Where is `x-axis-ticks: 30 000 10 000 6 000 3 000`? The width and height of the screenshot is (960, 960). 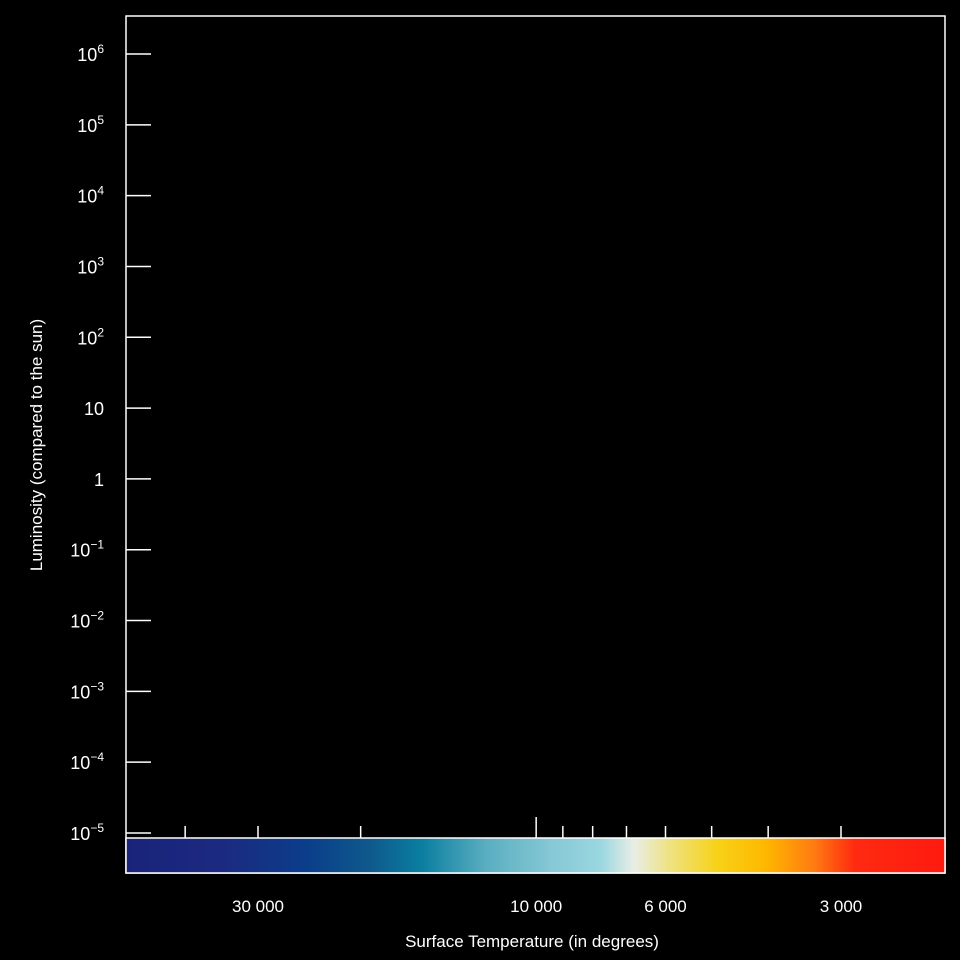 x-axis-ticks: 30 000 10 000 6 000 3 000 is located at coordinates (523, 866).